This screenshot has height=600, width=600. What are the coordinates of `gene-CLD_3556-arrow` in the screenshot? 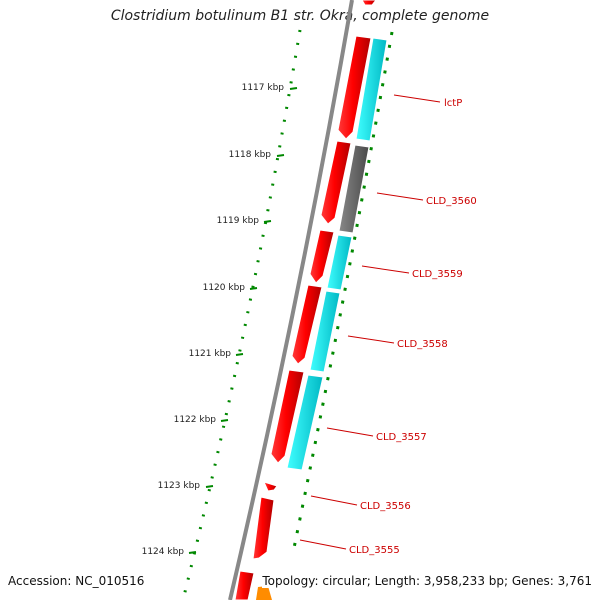 It's located at (270, 486).